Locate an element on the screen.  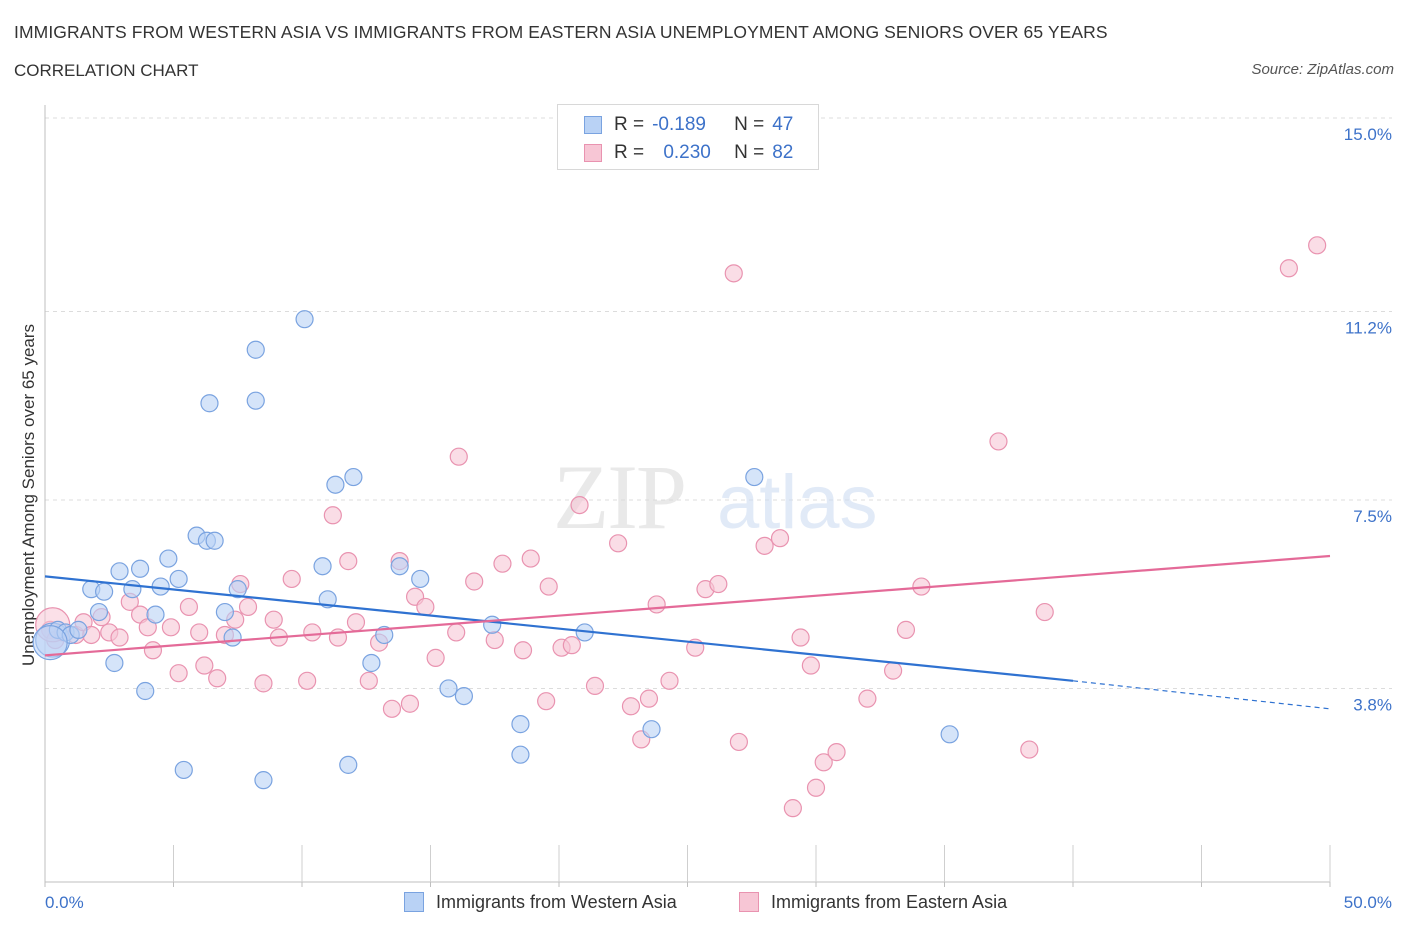
legend-label-eastern: Immigrants from Eastern Asia is located at coordinates (889, 901).